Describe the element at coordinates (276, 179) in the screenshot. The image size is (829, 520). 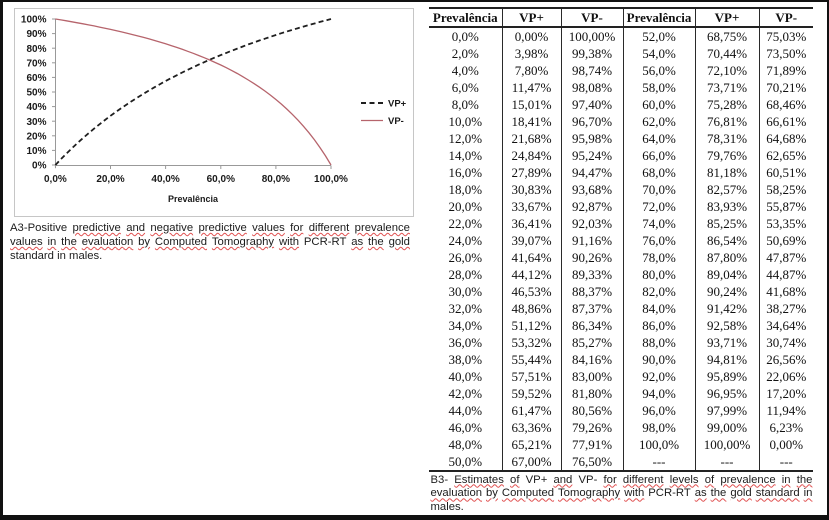
I see `svg-text: 80,0%` at that location.